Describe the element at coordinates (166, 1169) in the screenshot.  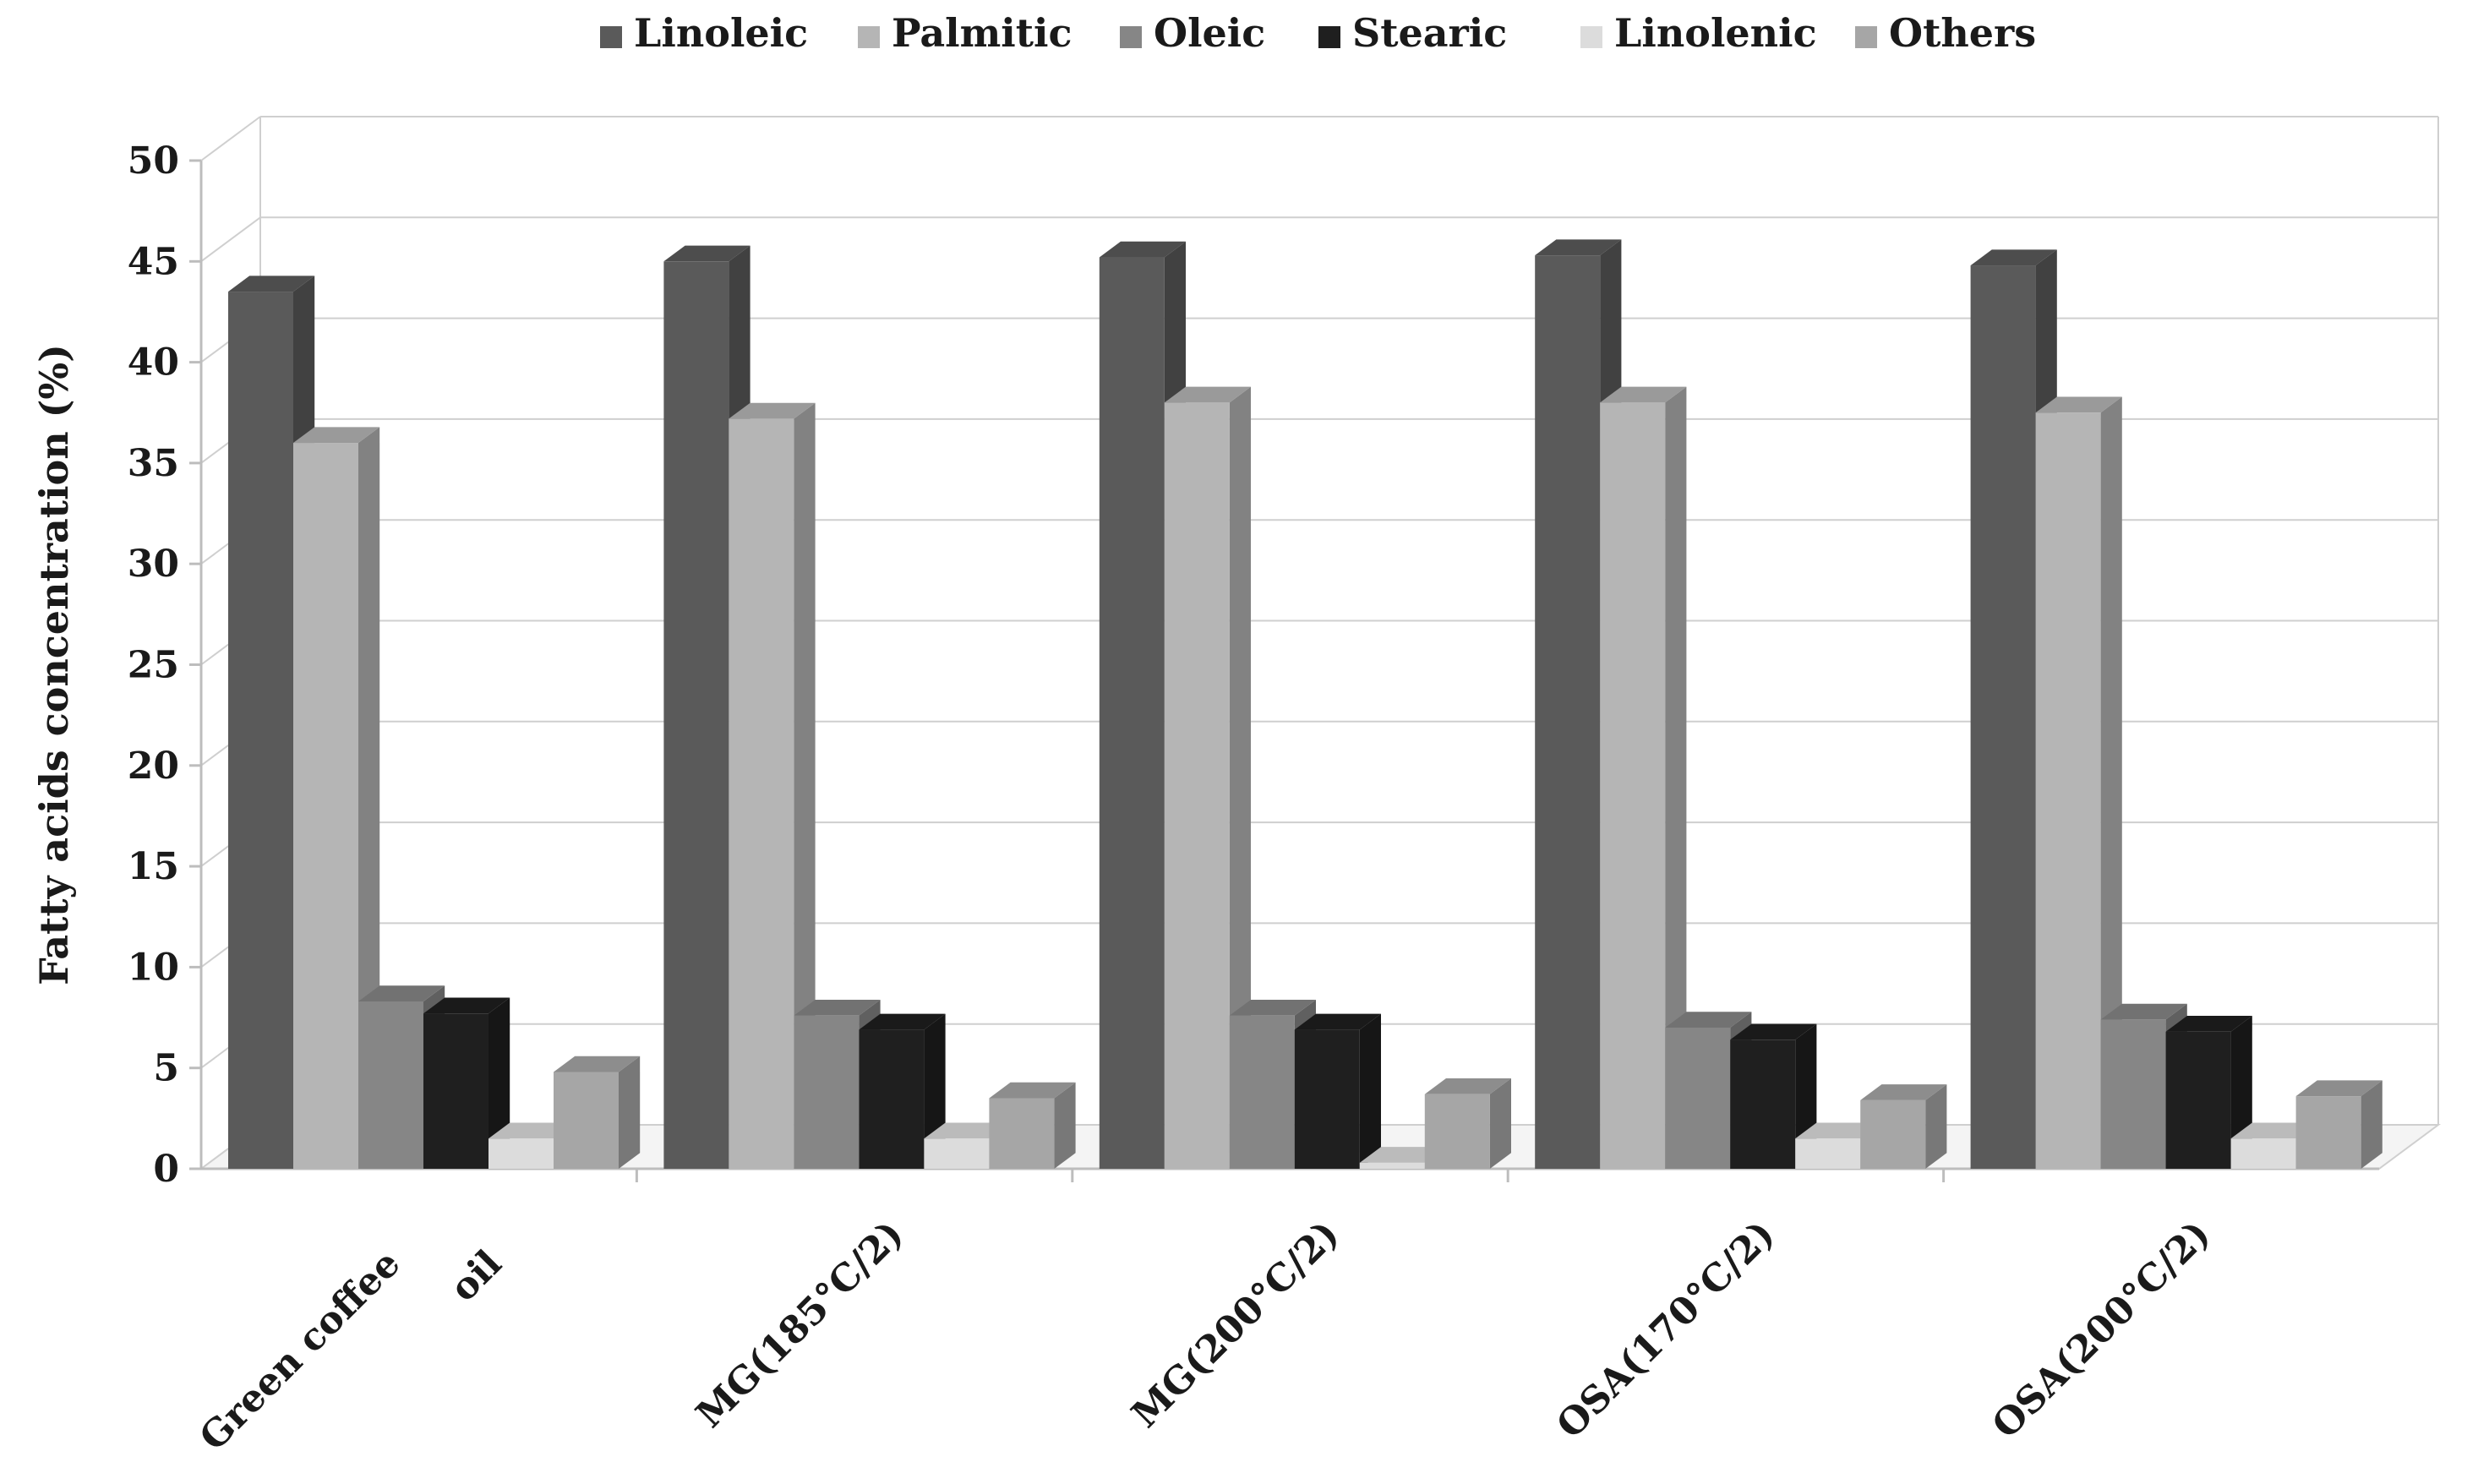
I see `y-tick-label: 0` at that location.